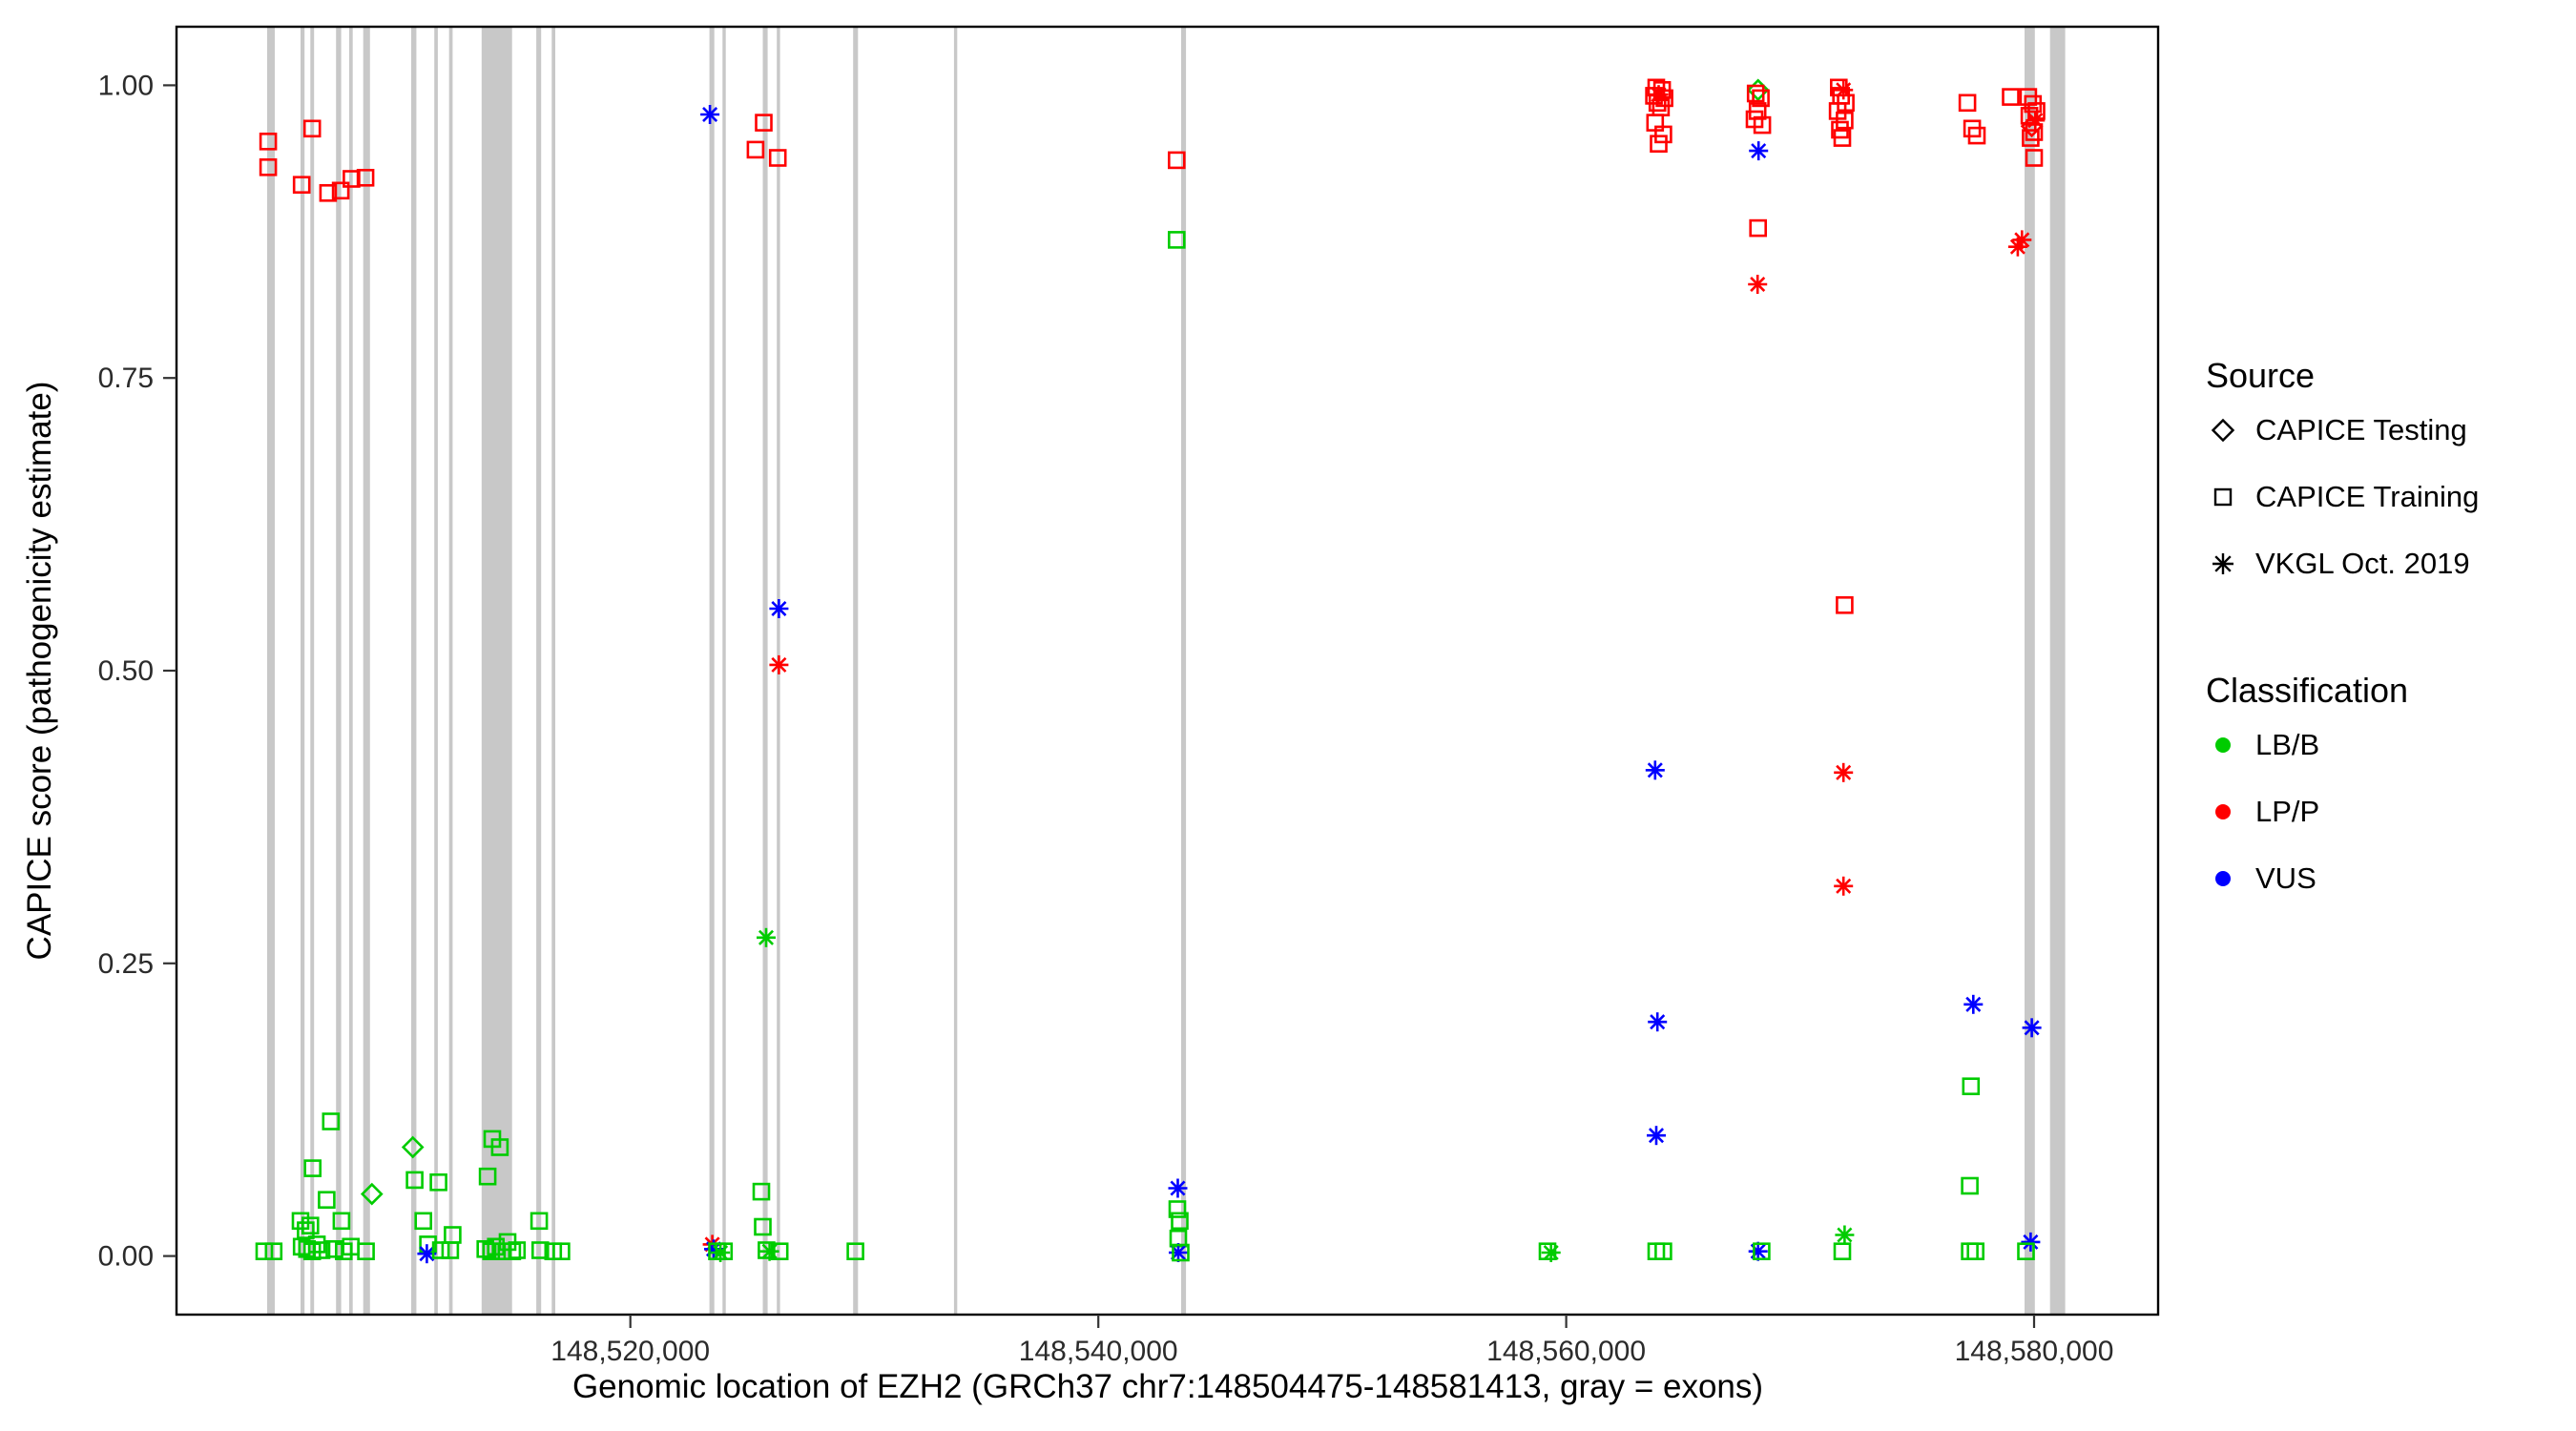 The image size is (2576, 1431). Describe the element at coordinates (126, 964) in the screenshot. I see `y-tick-label: 0.25` at that location.